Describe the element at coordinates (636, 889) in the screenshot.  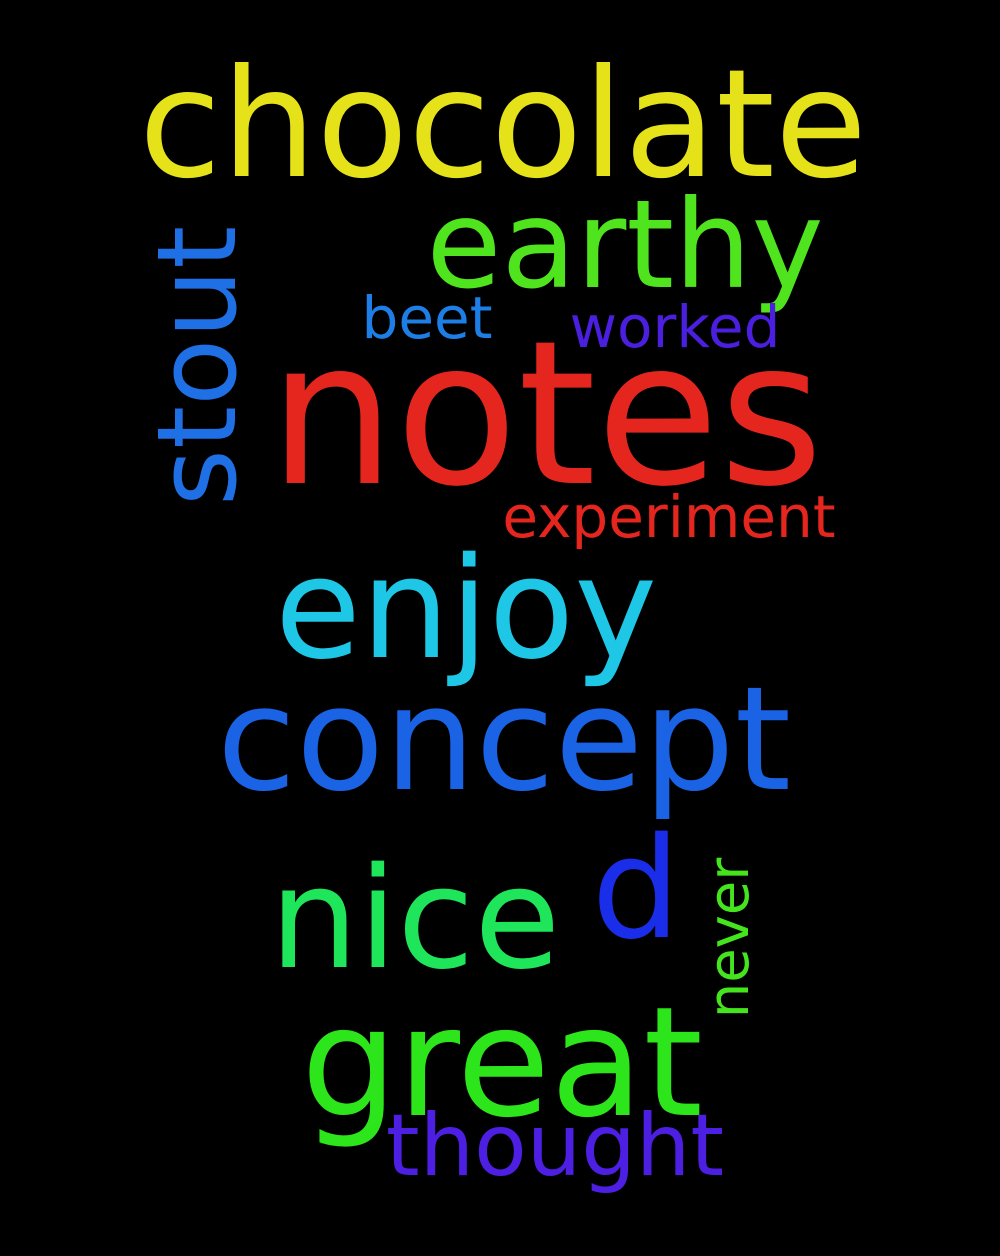
I see `word-d: d` at that location.